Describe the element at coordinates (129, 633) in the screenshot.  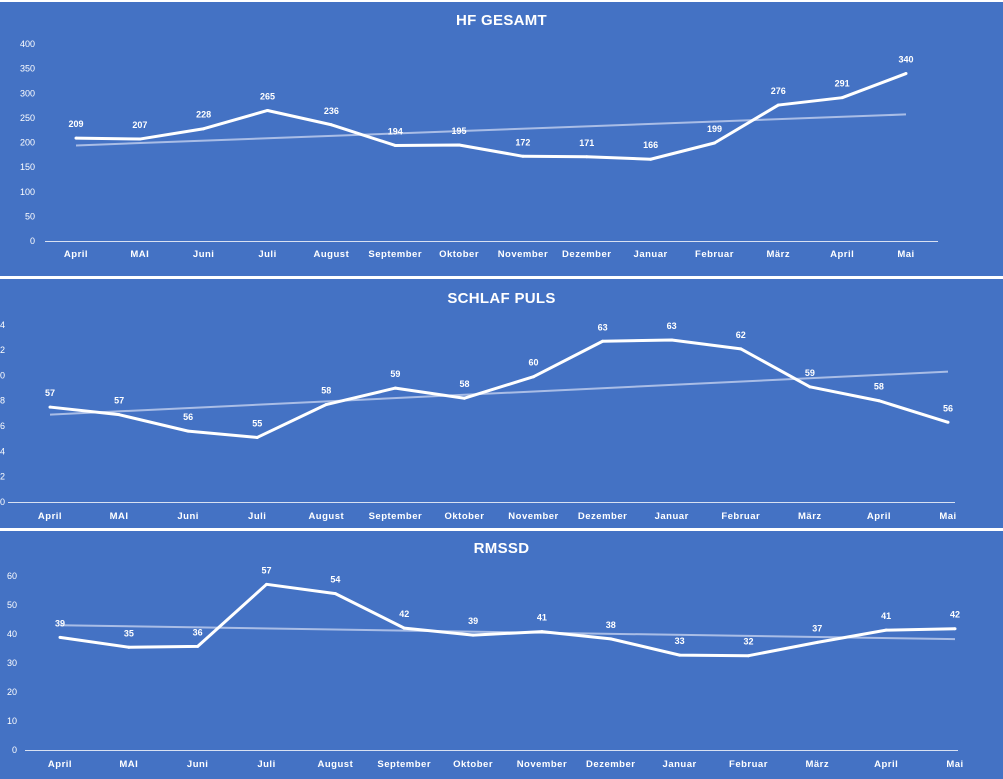
I see `data-label: 35` at that location.